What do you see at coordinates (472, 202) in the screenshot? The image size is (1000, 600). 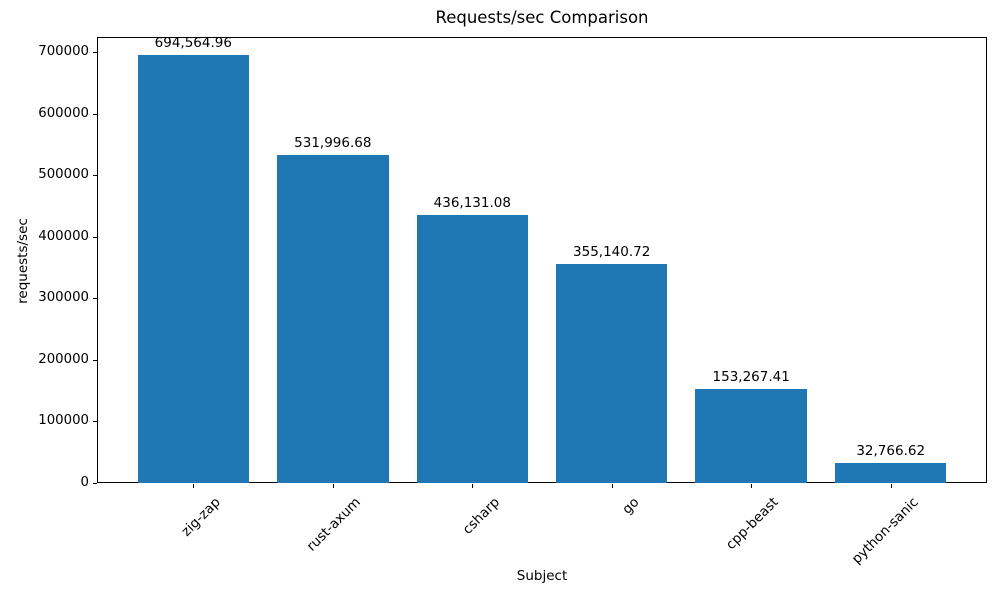 I see `bar-value-label-csharp: 436,131.08` at bounding box center [472, 202].